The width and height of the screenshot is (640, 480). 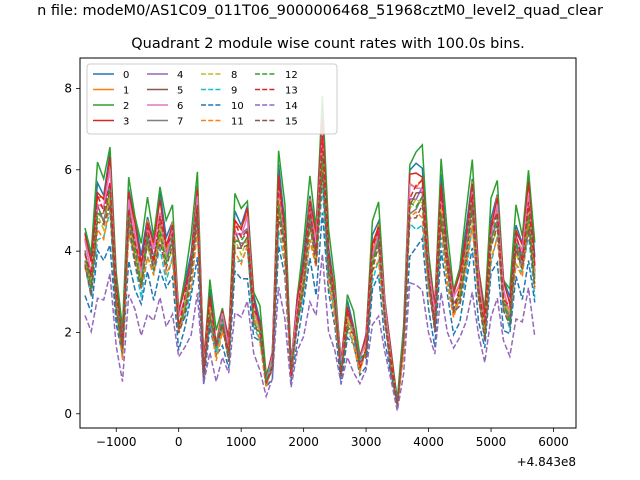 What do you see at coordinates (180, 75) in the screenshot?
I see `legend-label-4: 4` at bounding box center [180, 75].